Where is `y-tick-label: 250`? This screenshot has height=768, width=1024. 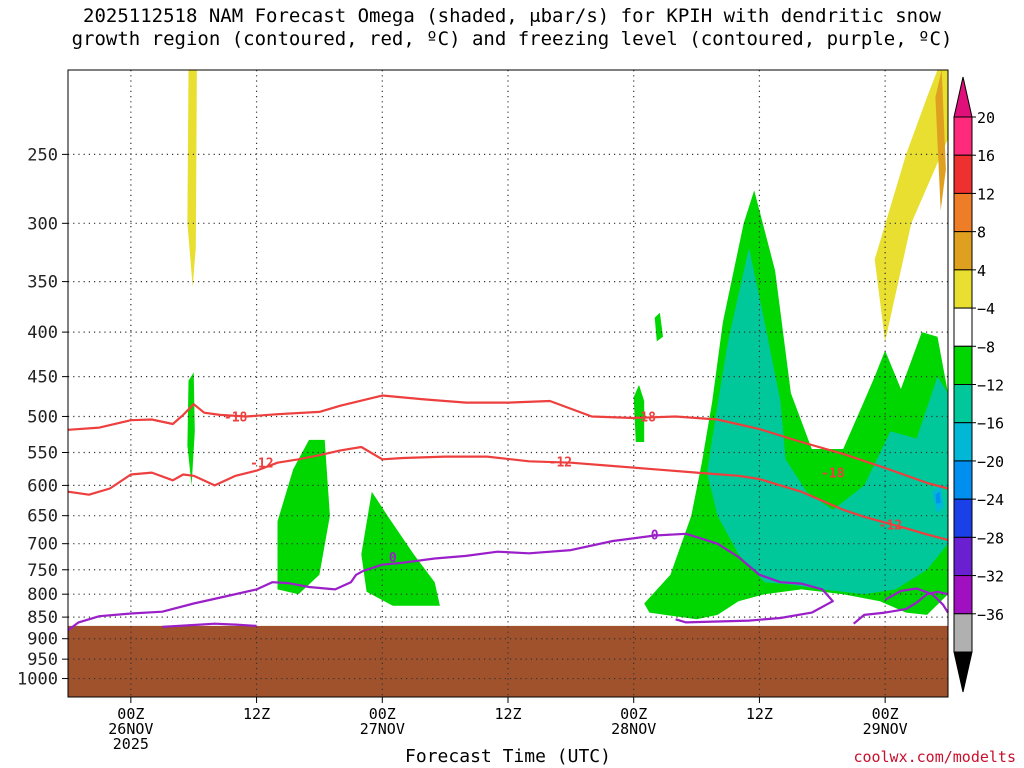 y-tick-label: 250 is located at coordinates (42, 155).